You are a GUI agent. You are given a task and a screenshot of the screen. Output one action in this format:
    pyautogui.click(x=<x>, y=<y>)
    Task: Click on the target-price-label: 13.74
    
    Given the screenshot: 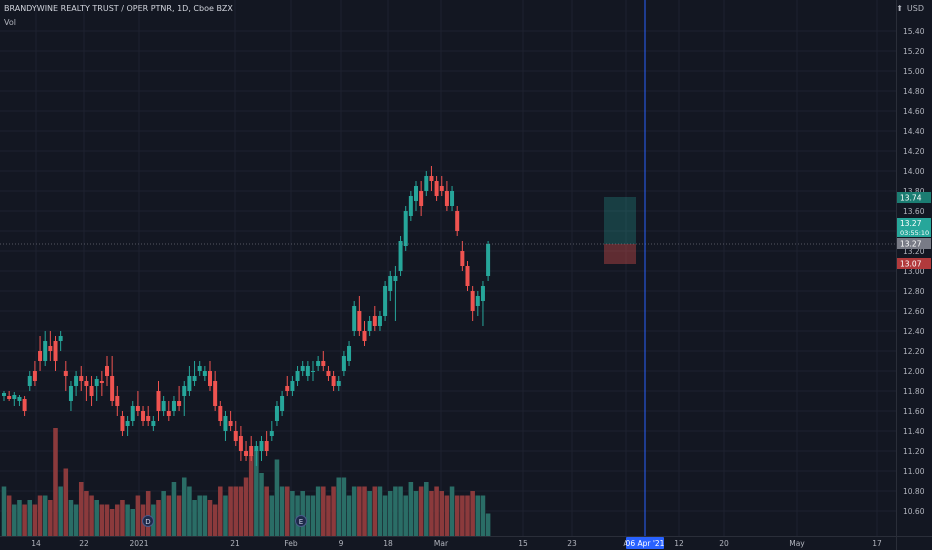 What is the action you would take?
    pyautogui.click(x=911, y=198)
    